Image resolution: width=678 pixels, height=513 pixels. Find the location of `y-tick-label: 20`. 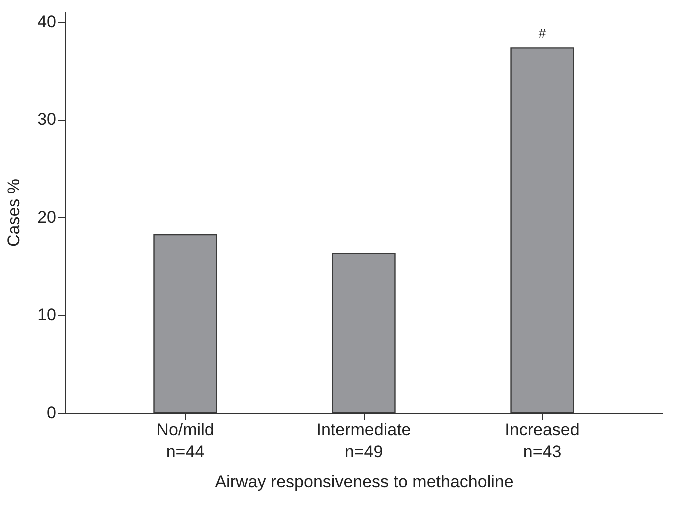

y-tick-label: 20 is located at coordinates (47, 217).